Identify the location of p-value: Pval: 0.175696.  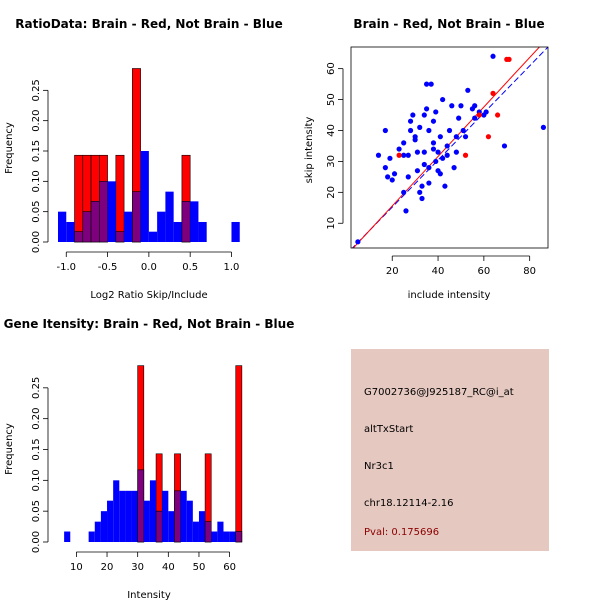
(402, 532).